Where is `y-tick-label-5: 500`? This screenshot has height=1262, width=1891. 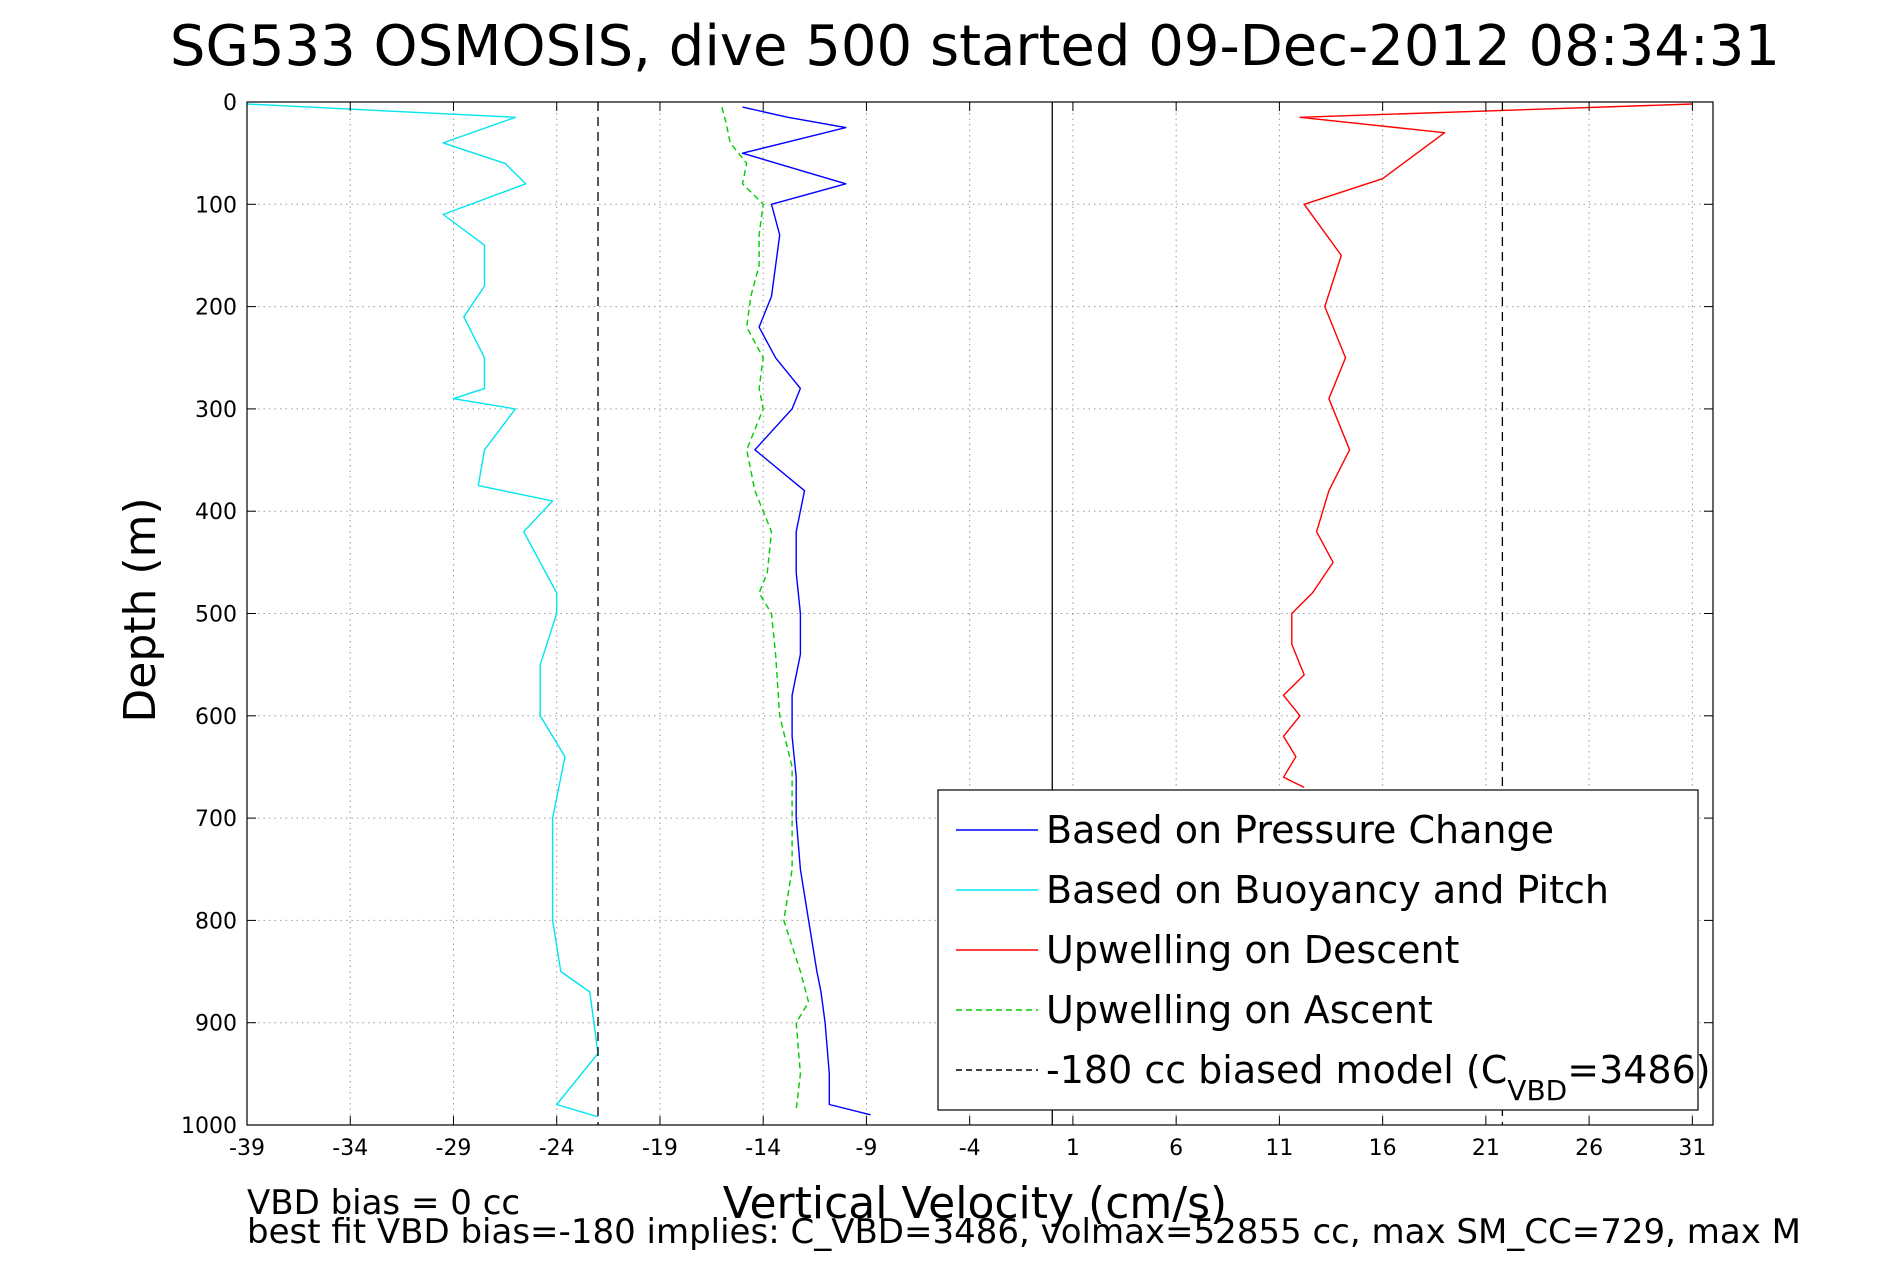 y-tick-label-5: 500 is located at coordinates (216, 615).